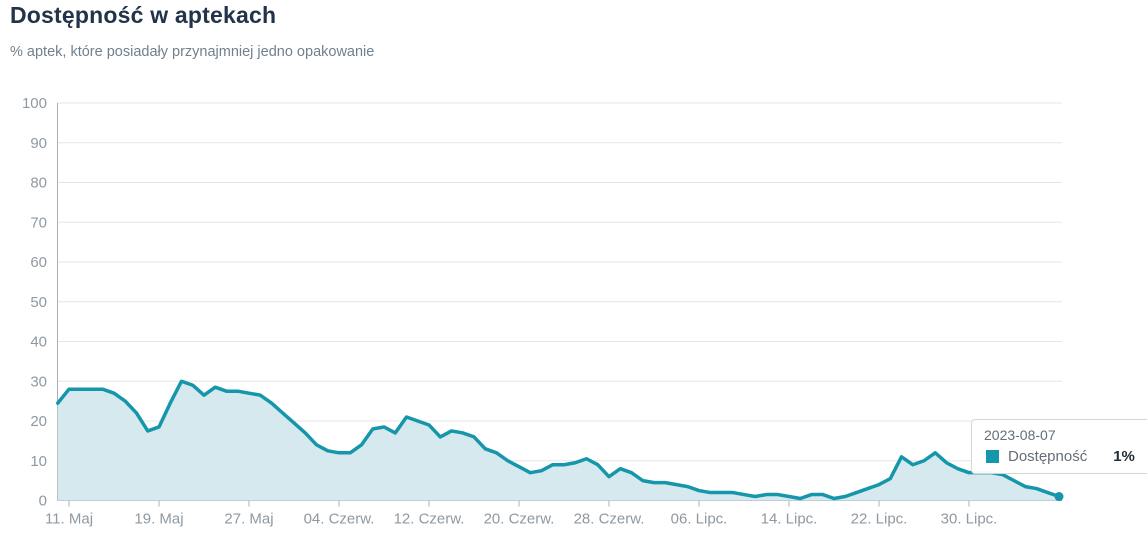 Image resolution: width=1147 pixels, height=550 pixels. What do you see at coordinates (1059, 446) in the screenshot?
I see `chart-tooltip: 2023-08-07 Dostępność 1%` at bounding box center [1059, 446].